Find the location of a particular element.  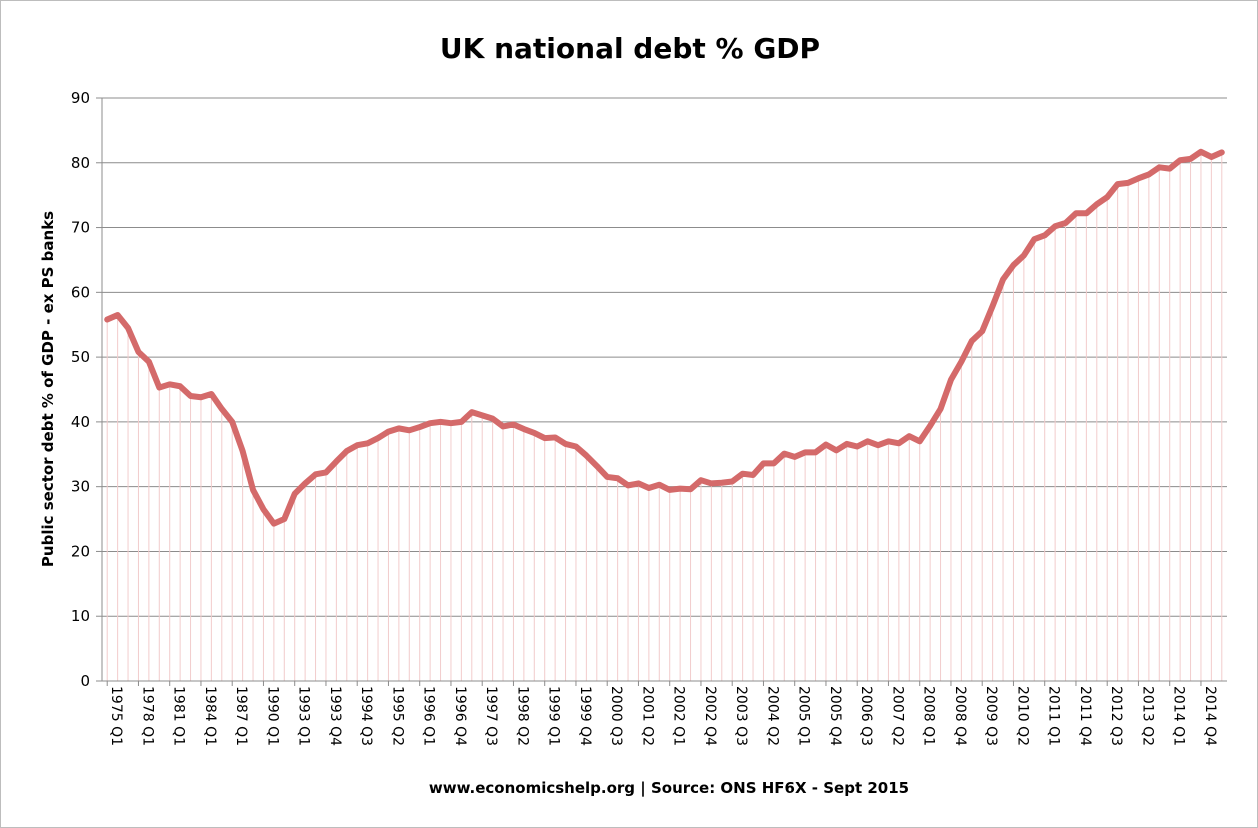

chart-title: UK national debt % GDP is located at coordinates (630, 48).